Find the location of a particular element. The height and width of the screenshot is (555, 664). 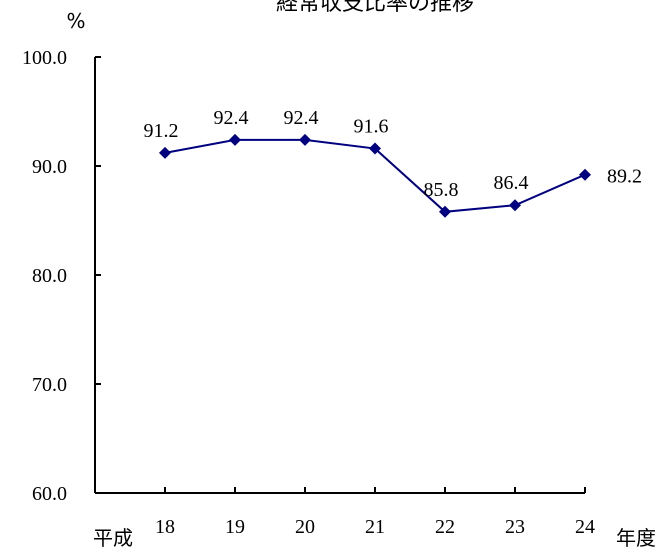

x-tick-label: 24 is located at coordinates (585, 527).